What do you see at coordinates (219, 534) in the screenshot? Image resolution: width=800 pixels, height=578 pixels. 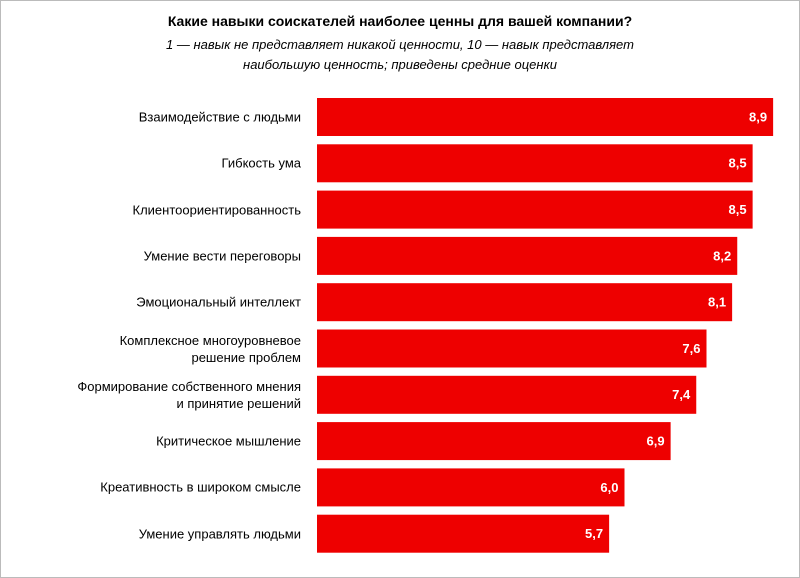 I see `category-label: Умение управлять людьми` at bounding box center [219, 534].